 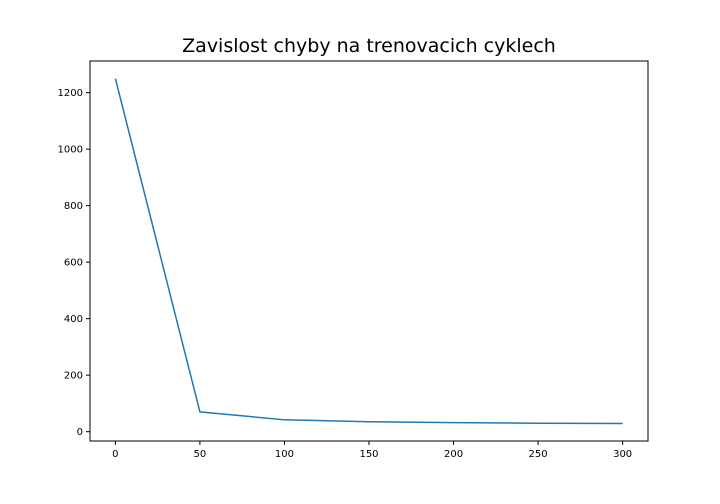 I want to click on y-tick-label: 200, so click(x=73, y=376).